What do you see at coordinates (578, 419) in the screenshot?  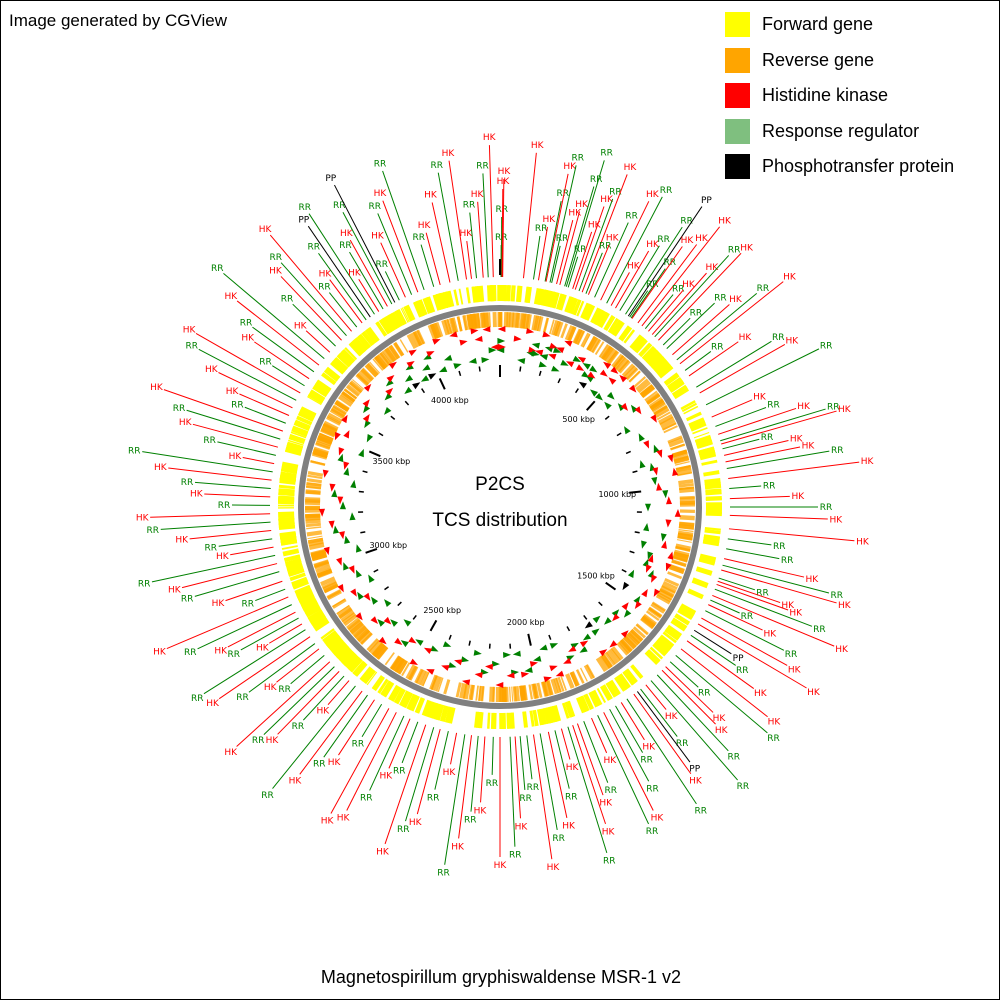 I see `tick-label: 500 kbp` at bounding box center [578, 419].